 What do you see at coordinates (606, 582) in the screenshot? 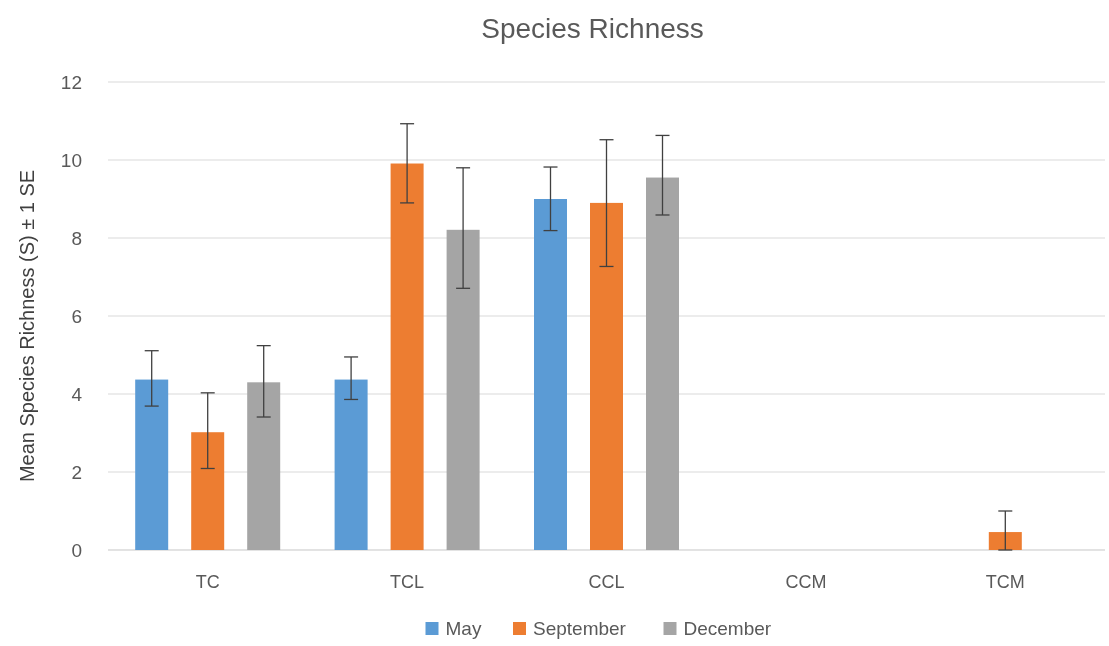
I see `x-tick-label: CCL` at bounding box center [606, 582].